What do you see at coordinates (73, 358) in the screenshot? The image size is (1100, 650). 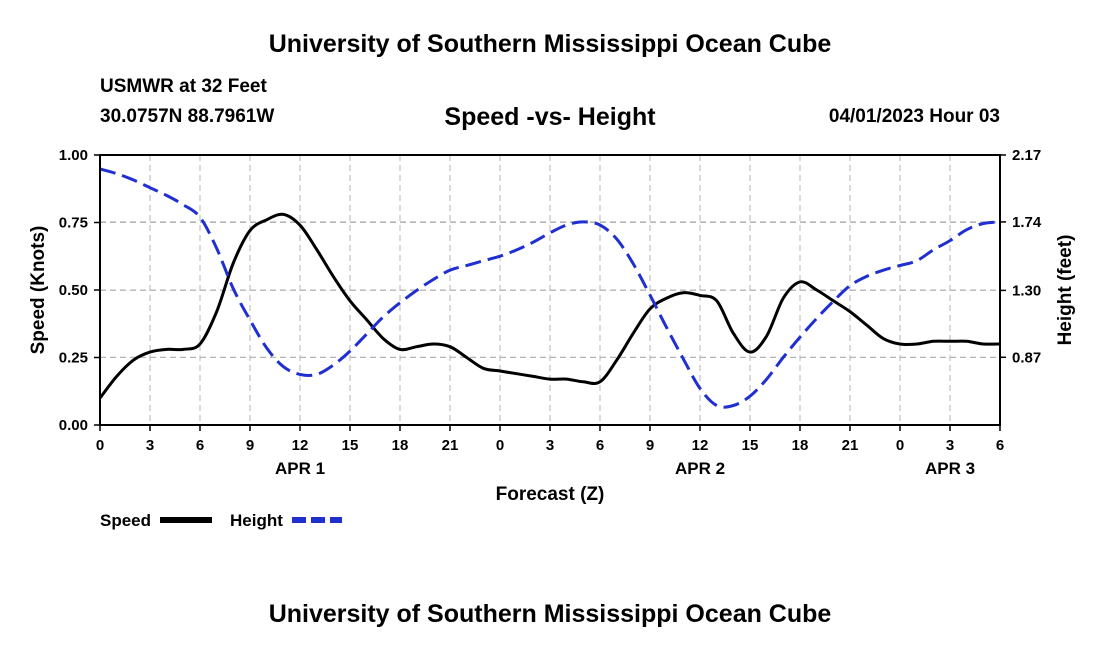 I see `y-tick-label-left: 0.25` at bounding box center [73, 358].